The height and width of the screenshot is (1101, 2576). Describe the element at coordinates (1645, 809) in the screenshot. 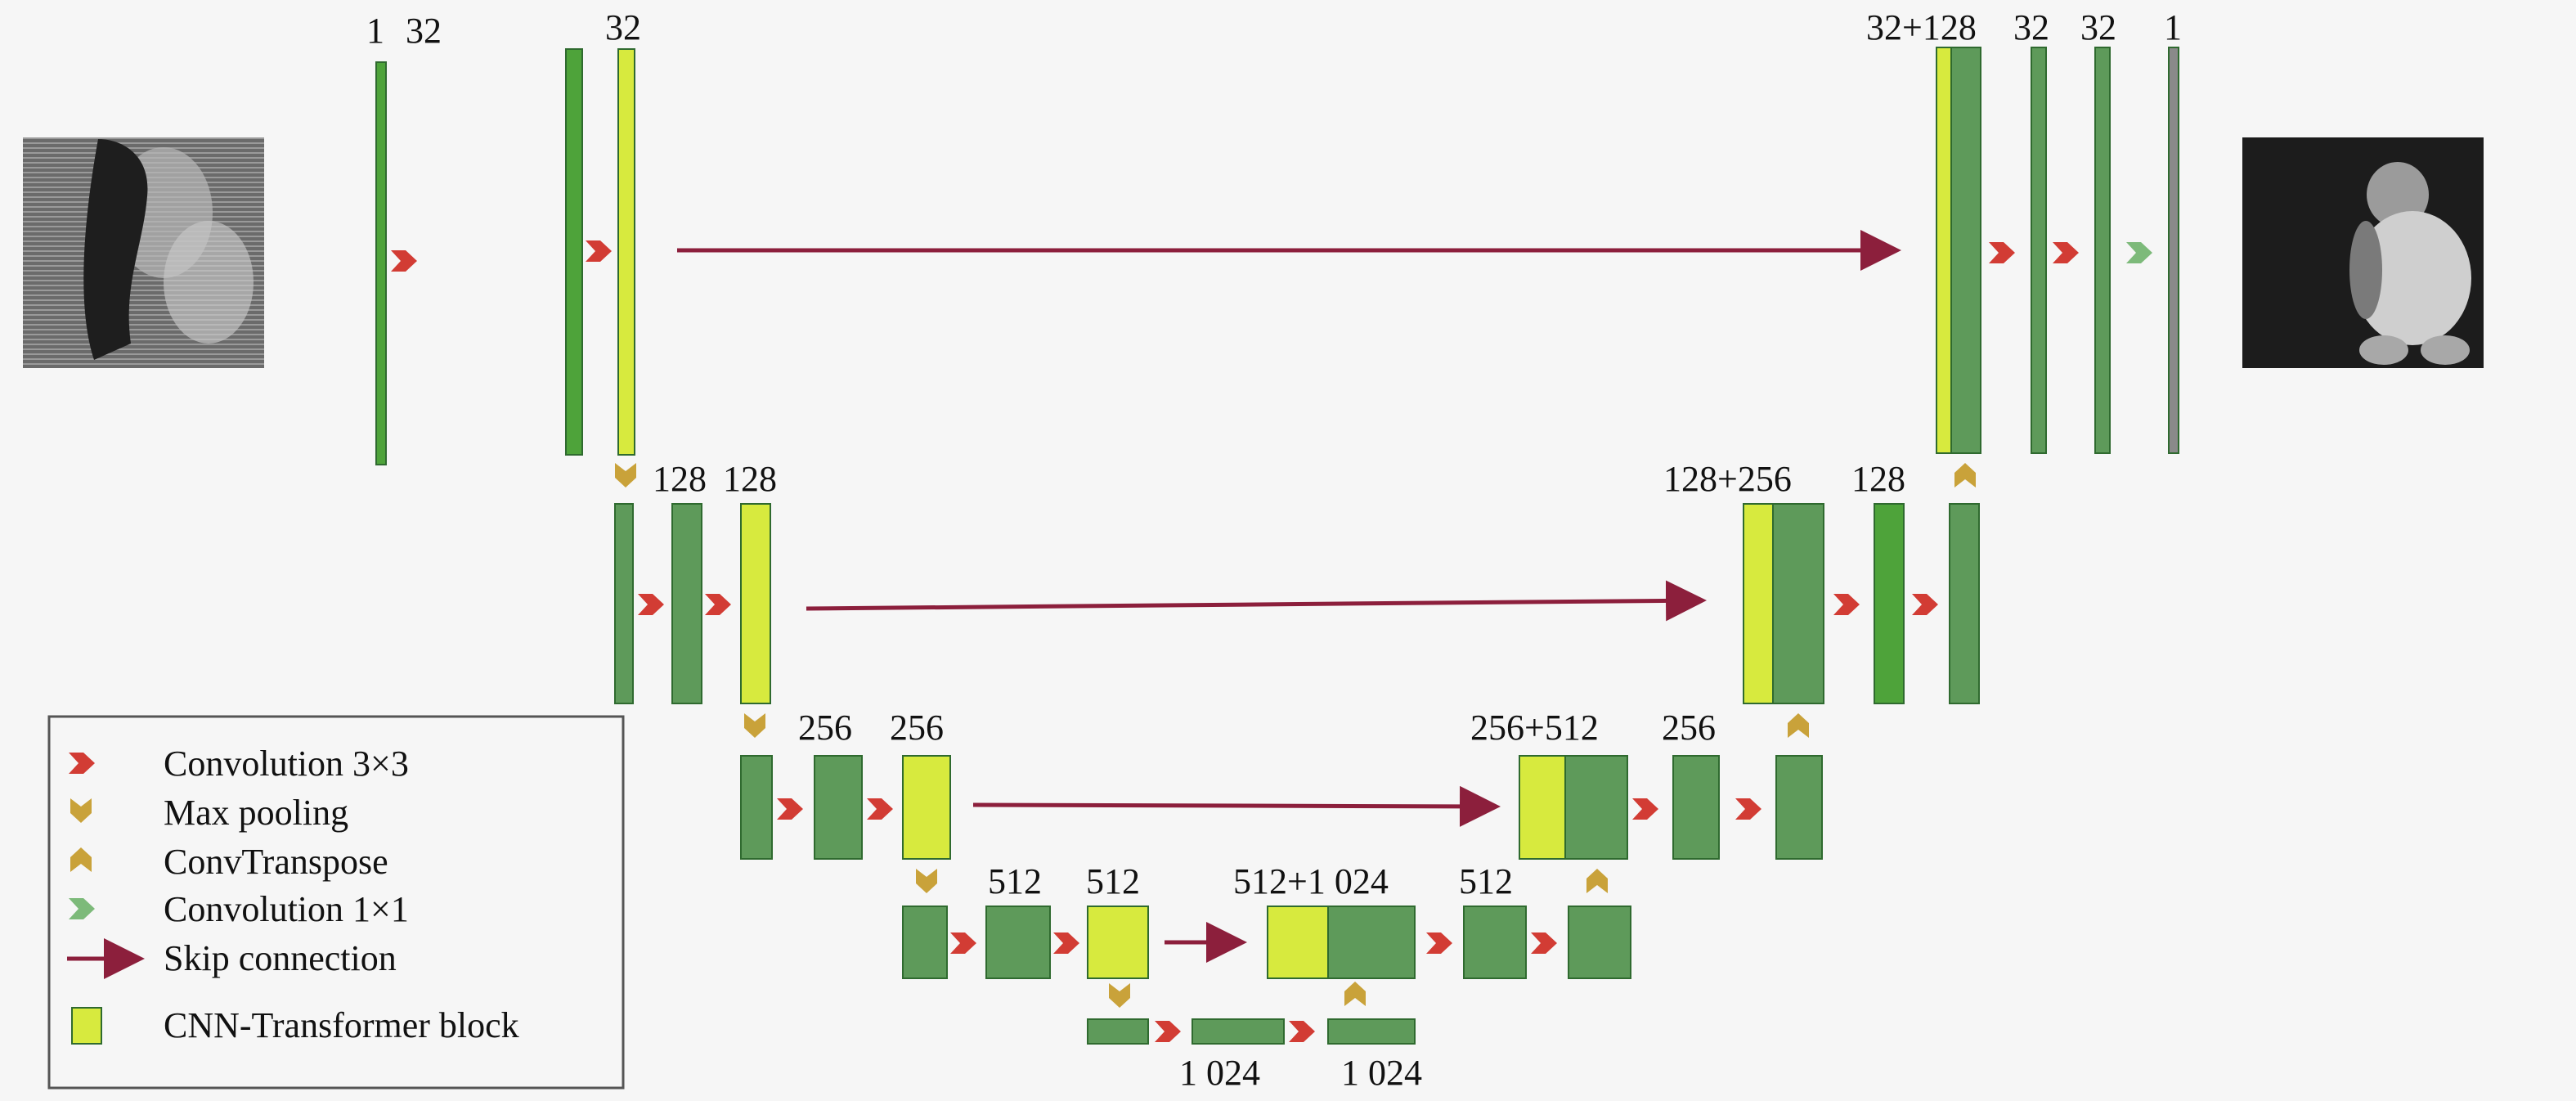

I see `conv3x3-arrow-dec3a` at that location.